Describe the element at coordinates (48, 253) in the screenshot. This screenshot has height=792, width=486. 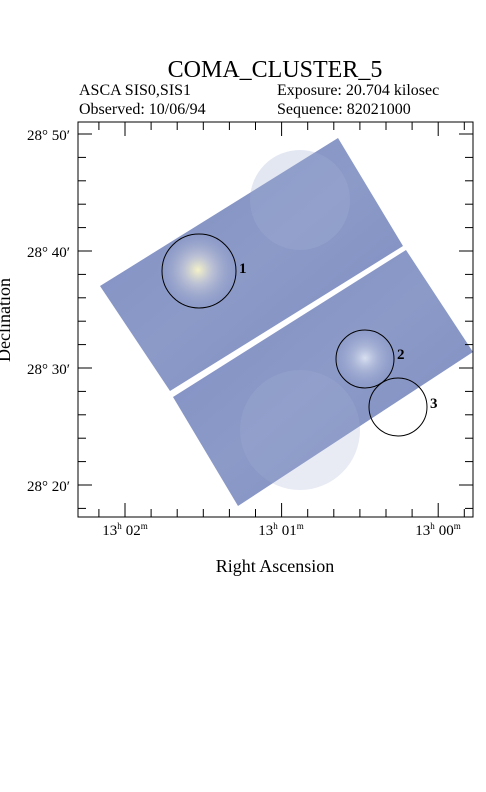
I see `y-tick-label: 28° 40′` at that location.